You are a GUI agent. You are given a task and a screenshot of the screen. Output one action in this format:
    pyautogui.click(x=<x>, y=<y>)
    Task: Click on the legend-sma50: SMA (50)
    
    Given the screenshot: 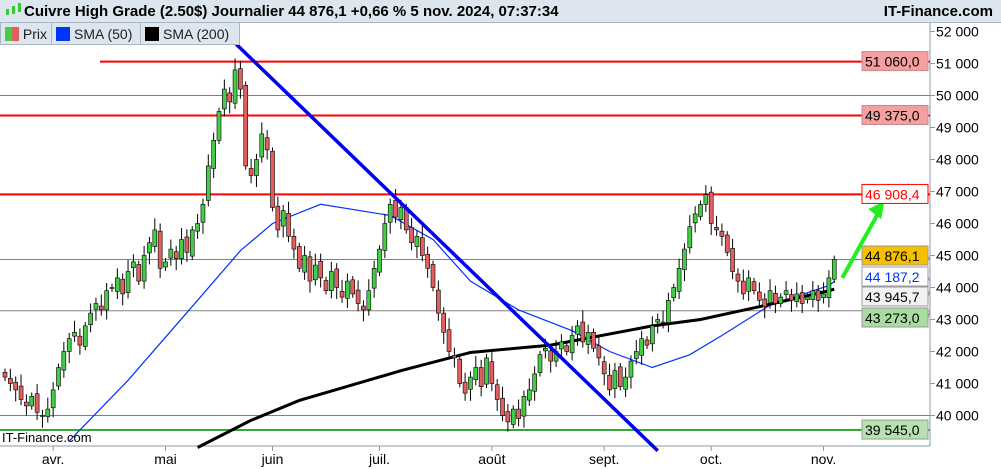 What is the action you would take?
    pyautogui.click(x=96, y=34)
    